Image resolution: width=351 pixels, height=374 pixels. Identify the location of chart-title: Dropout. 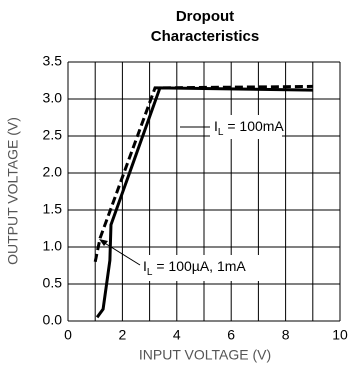
(205, 16).